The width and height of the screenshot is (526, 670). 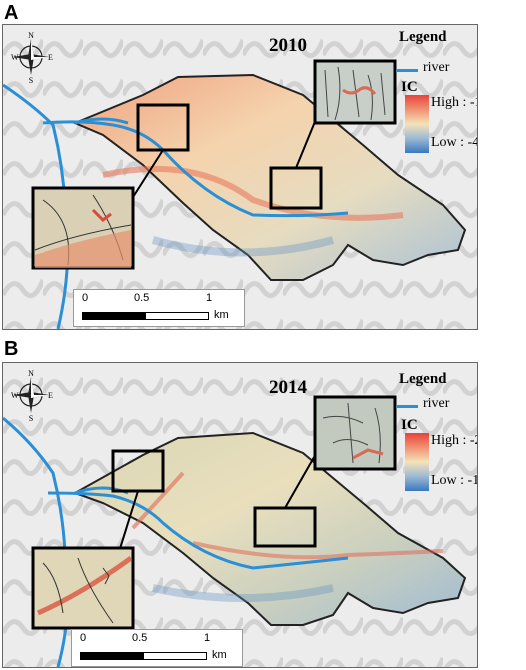 What do you see at coordinates (288, 45) in the screenshot?
I see `year-label: 2010` at bounding box center [288, 45].